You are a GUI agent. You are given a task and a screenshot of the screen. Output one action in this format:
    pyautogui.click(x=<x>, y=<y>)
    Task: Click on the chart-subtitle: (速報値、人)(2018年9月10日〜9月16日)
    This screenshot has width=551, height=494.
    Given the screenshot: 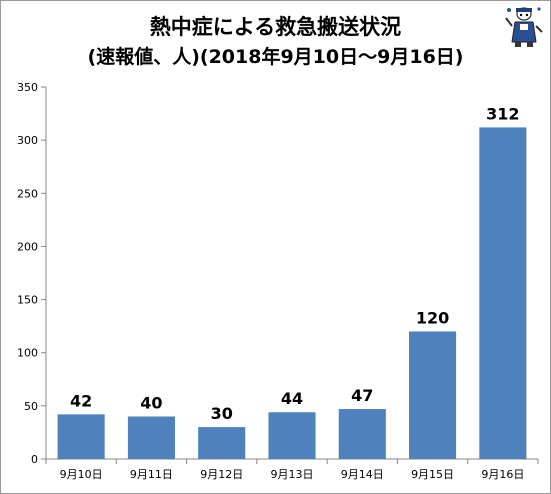 What is the action you would take?
    pyautogui.click(x=275, y=57)
    